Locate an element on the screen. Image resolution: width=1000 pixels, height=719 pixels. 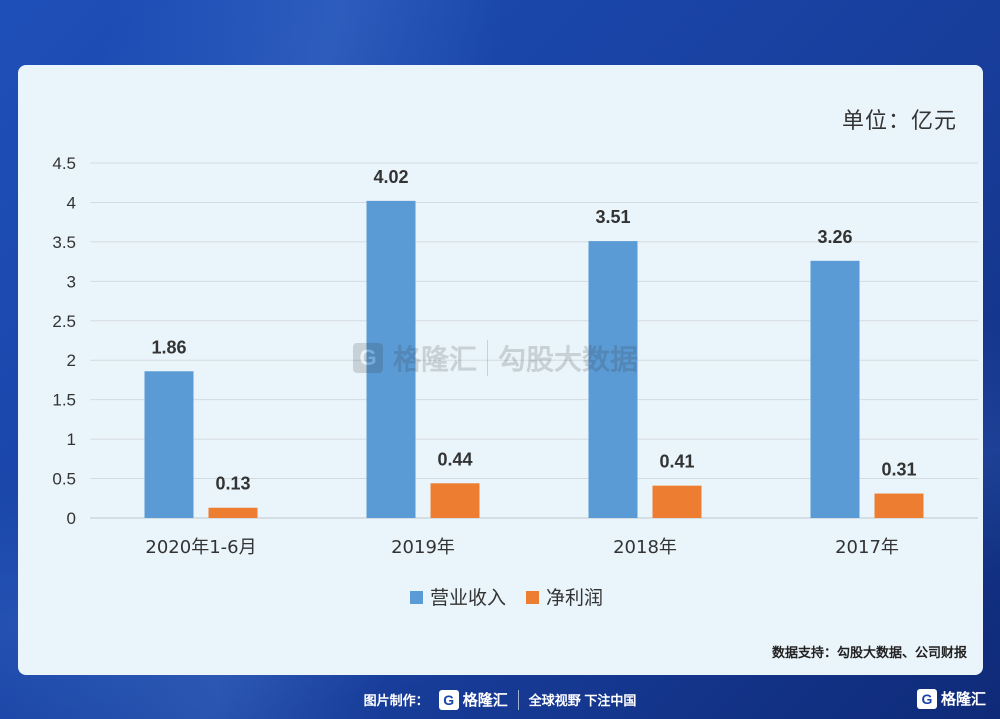
x-tick-label: 2018年 is located at coordinates (645, 547).